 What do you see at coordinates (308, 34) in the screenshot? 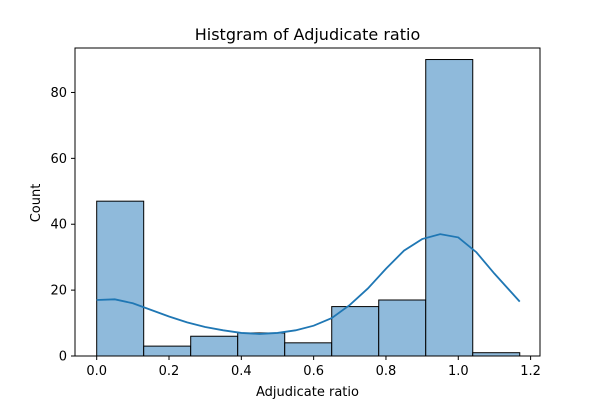
I see `chart-title: Histgram of Adjudicate ratio` at bounding box center [308, 34].